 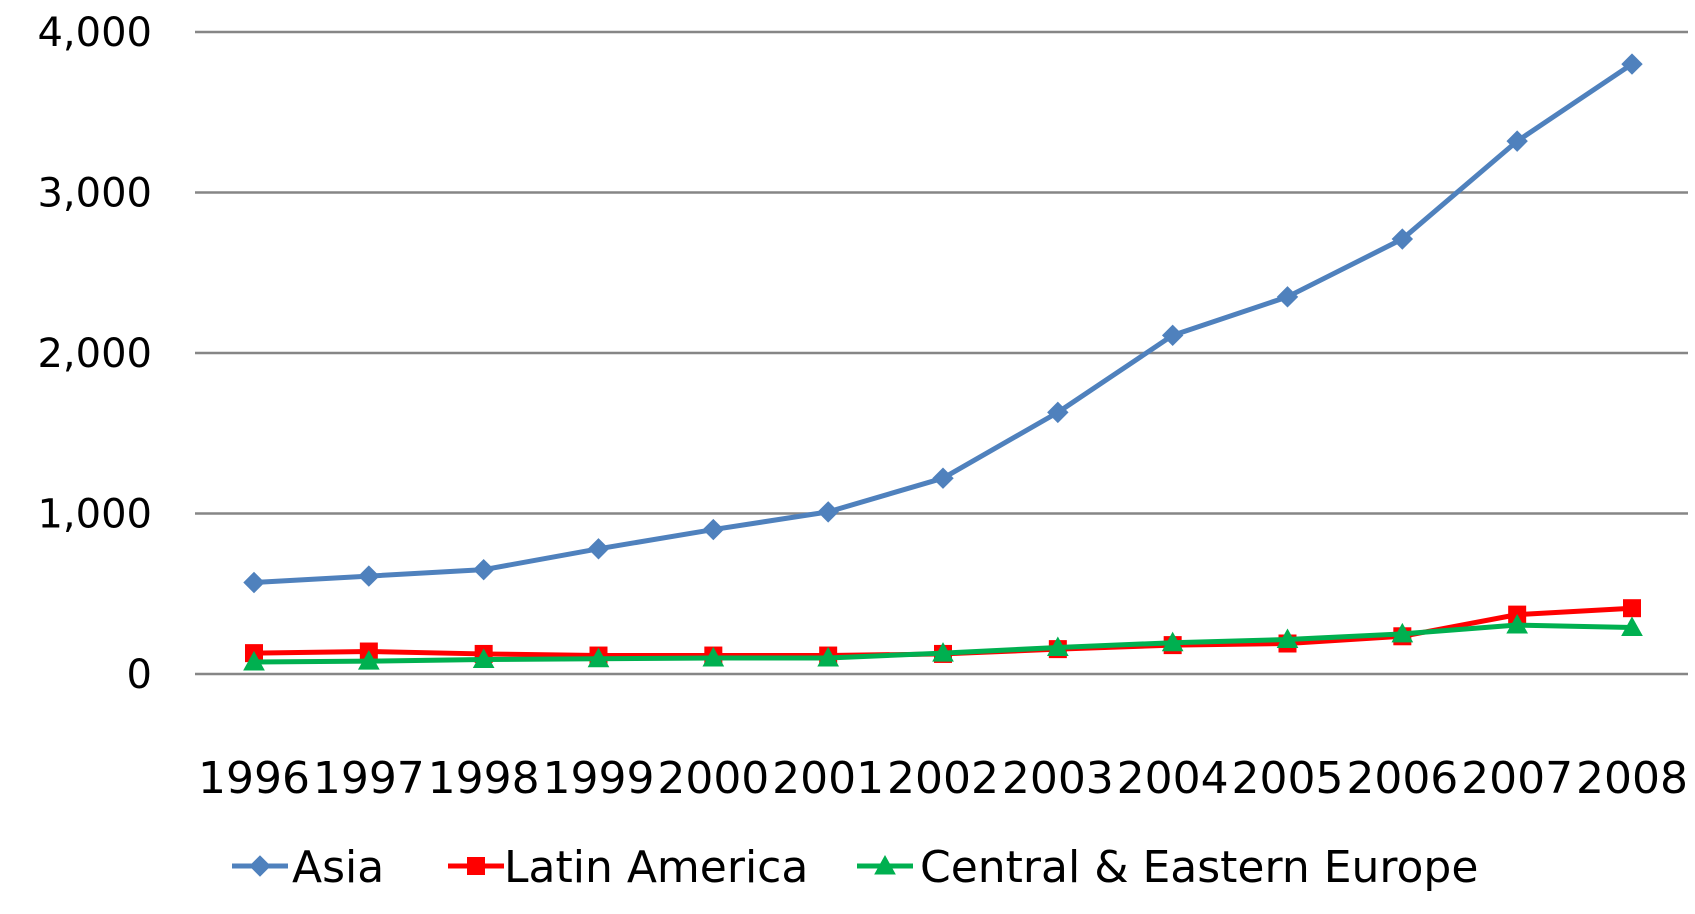 I want to click on legend-item: Central & Eastern Europe, so click(x=1167, y=867).